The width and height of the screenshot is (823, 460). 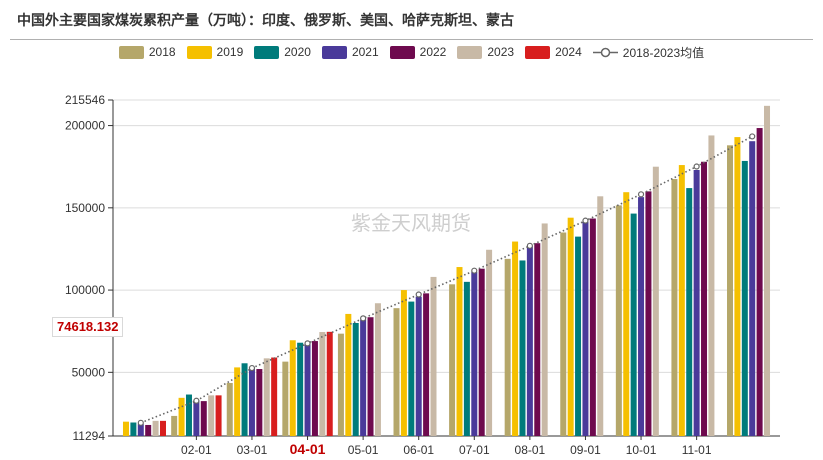 What do you see at coordinates (418, 52) in the screenshot?
I see `legend-item-2022: 2022` at bounding box center [418, 52].